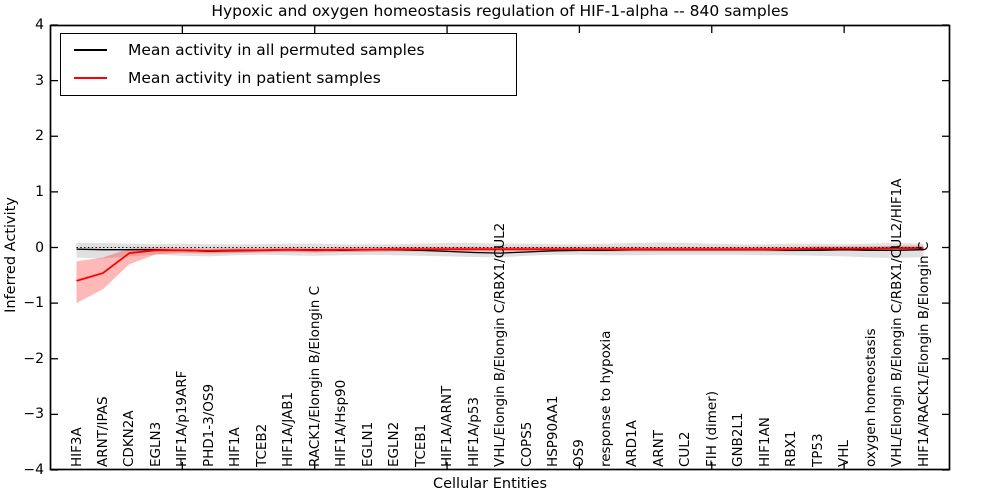 The width and height of the screenshot is (1000, 500). What do you see at coordinates (490, 484) in the screenshot?
I see `x-axis-title: Cellular Entities` at bounding box center [490, 484].